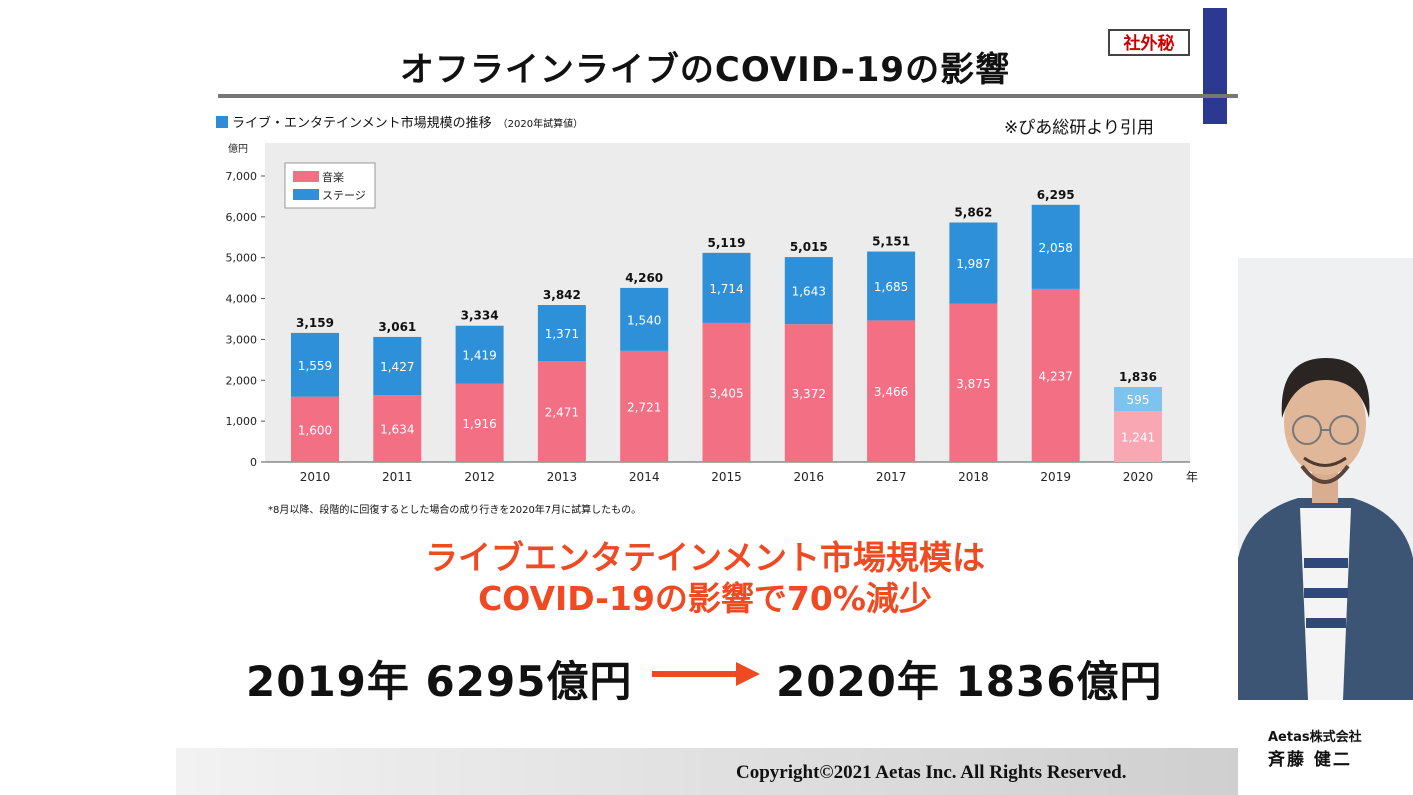  What do you see at coordinates (891, 477) in the screenshot?
I see `x-tick-label: 2017` at bounding box center [891, 477].